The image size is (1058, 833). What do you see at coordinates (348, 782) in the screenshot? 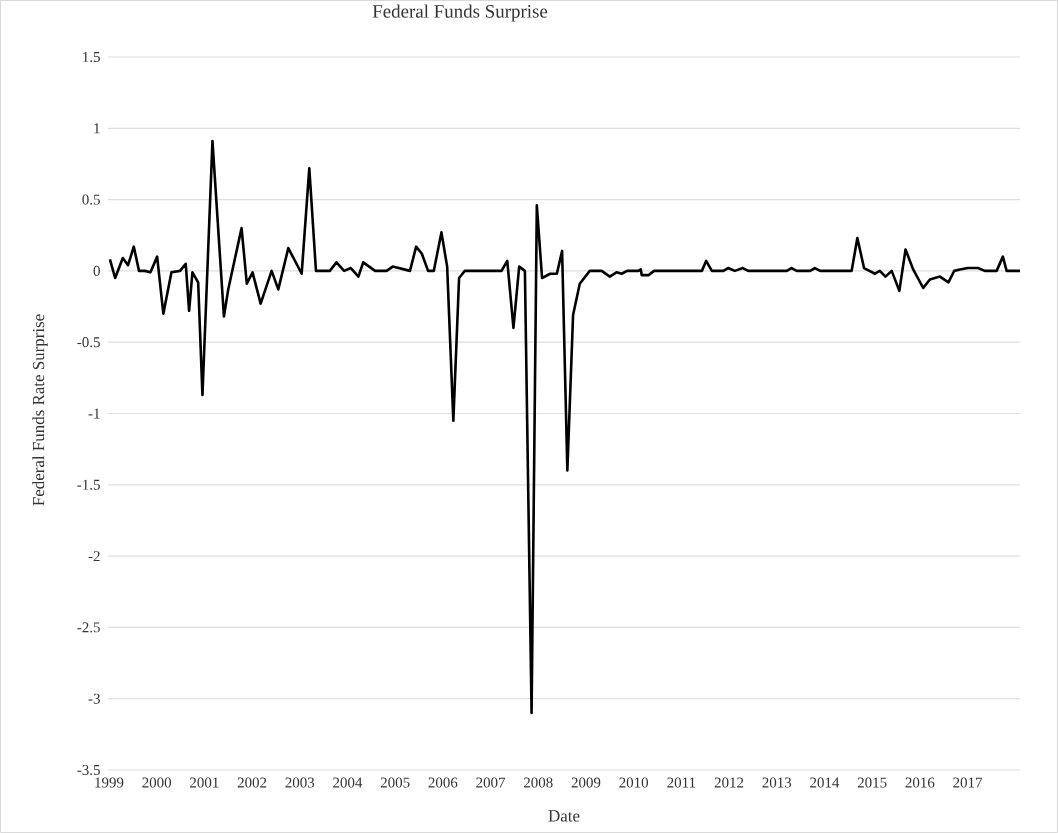
I see `x-tick-label: 2004` at bounding box center [348, 782].